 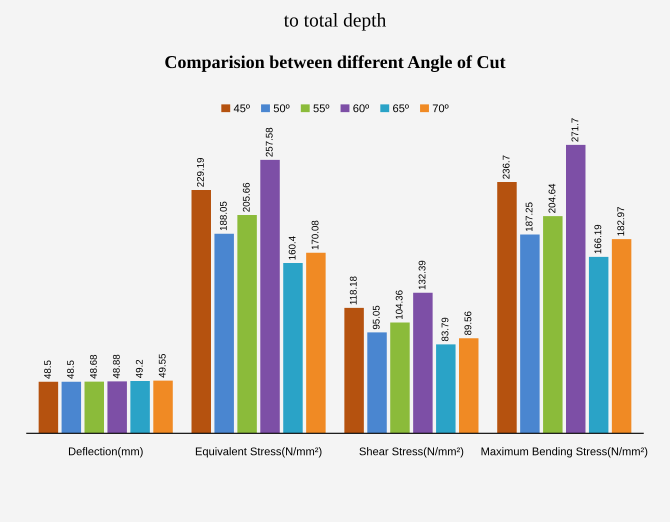 What do you see at coordinates (361, 108) in the screenshot?
I see `legend-label: 60º` at bounding box center [361, 108].